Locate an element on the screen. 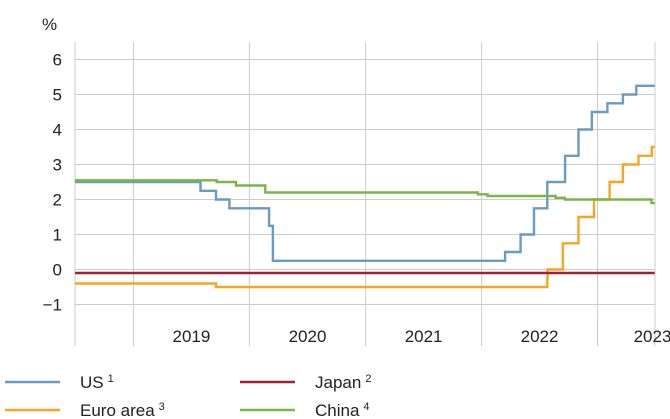  legend-item-euro-area: Euro area 3 is located at coordinates (85, 410).